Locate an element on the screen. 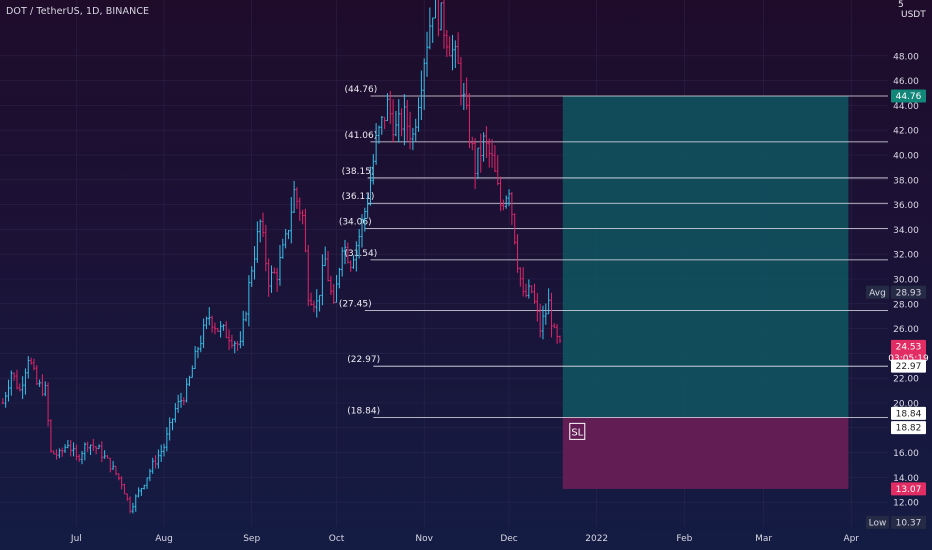 The height and width of the screenshot is (550, 932). fib-label-0: (44.76) is located at coordinates (360, 90).